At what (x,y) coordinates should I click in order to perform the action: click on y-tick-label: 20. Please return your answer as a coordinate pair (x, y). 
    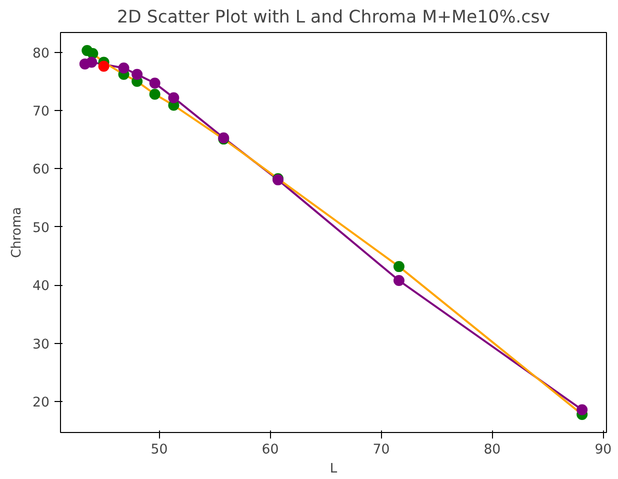
    Looking at the image, I should click on (41, 403).